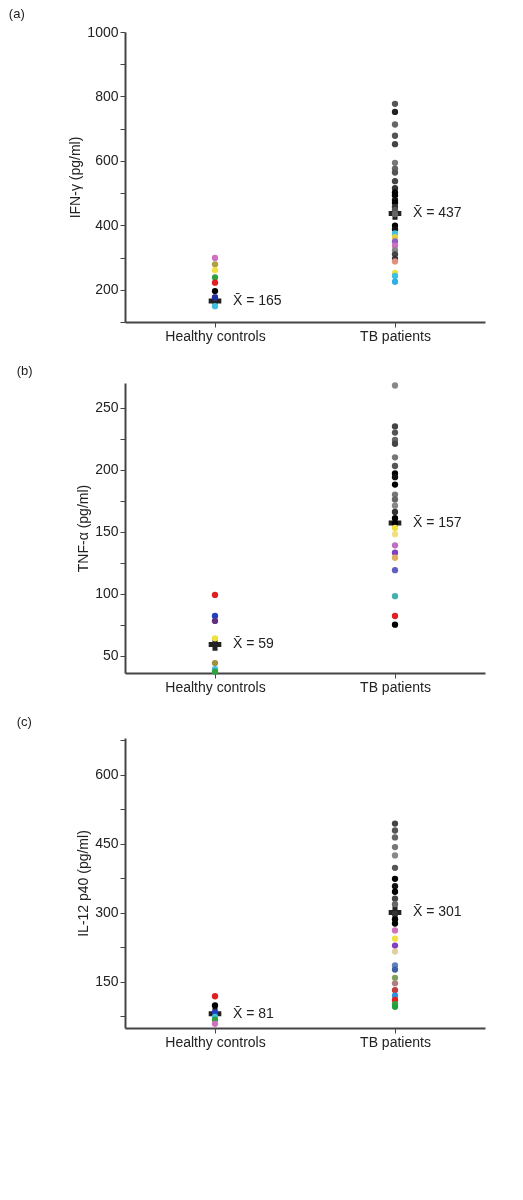  I want to click on data-label: X̄ = 157, so click(437, 522).